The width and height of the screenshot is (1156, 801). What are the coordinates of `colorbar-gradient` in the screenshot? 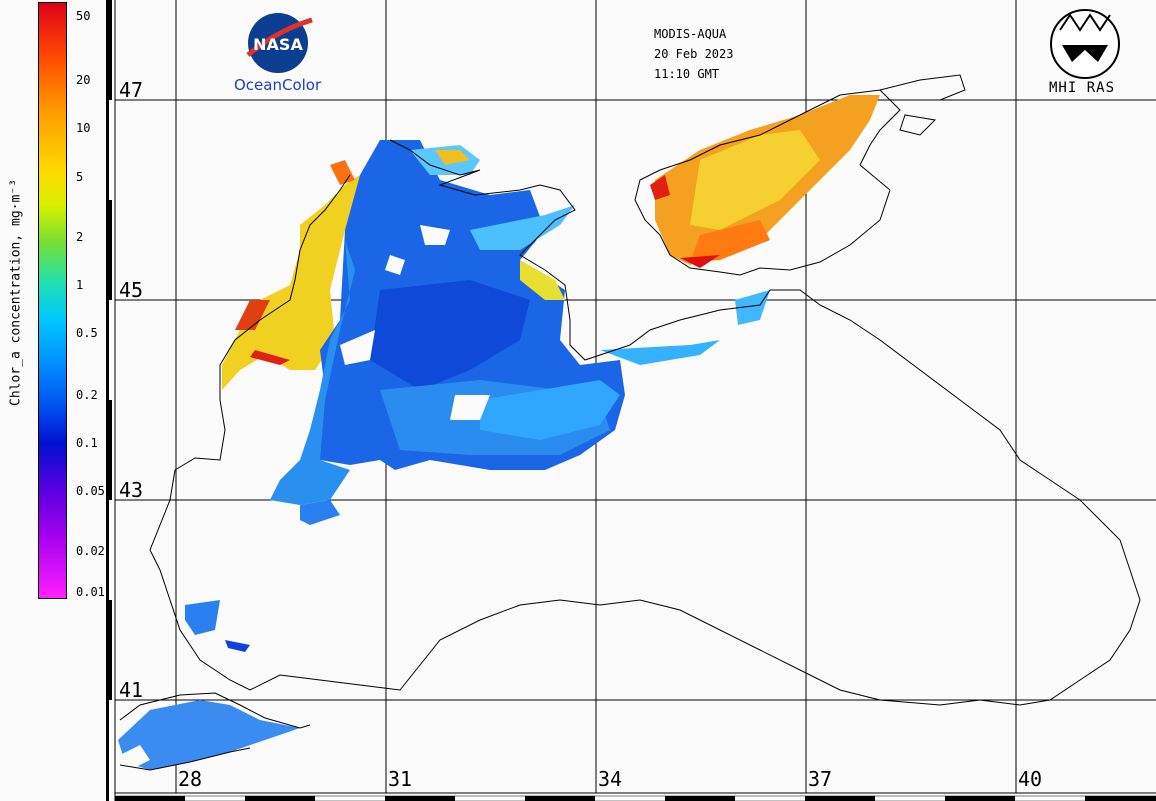 It's located at (52, 300).